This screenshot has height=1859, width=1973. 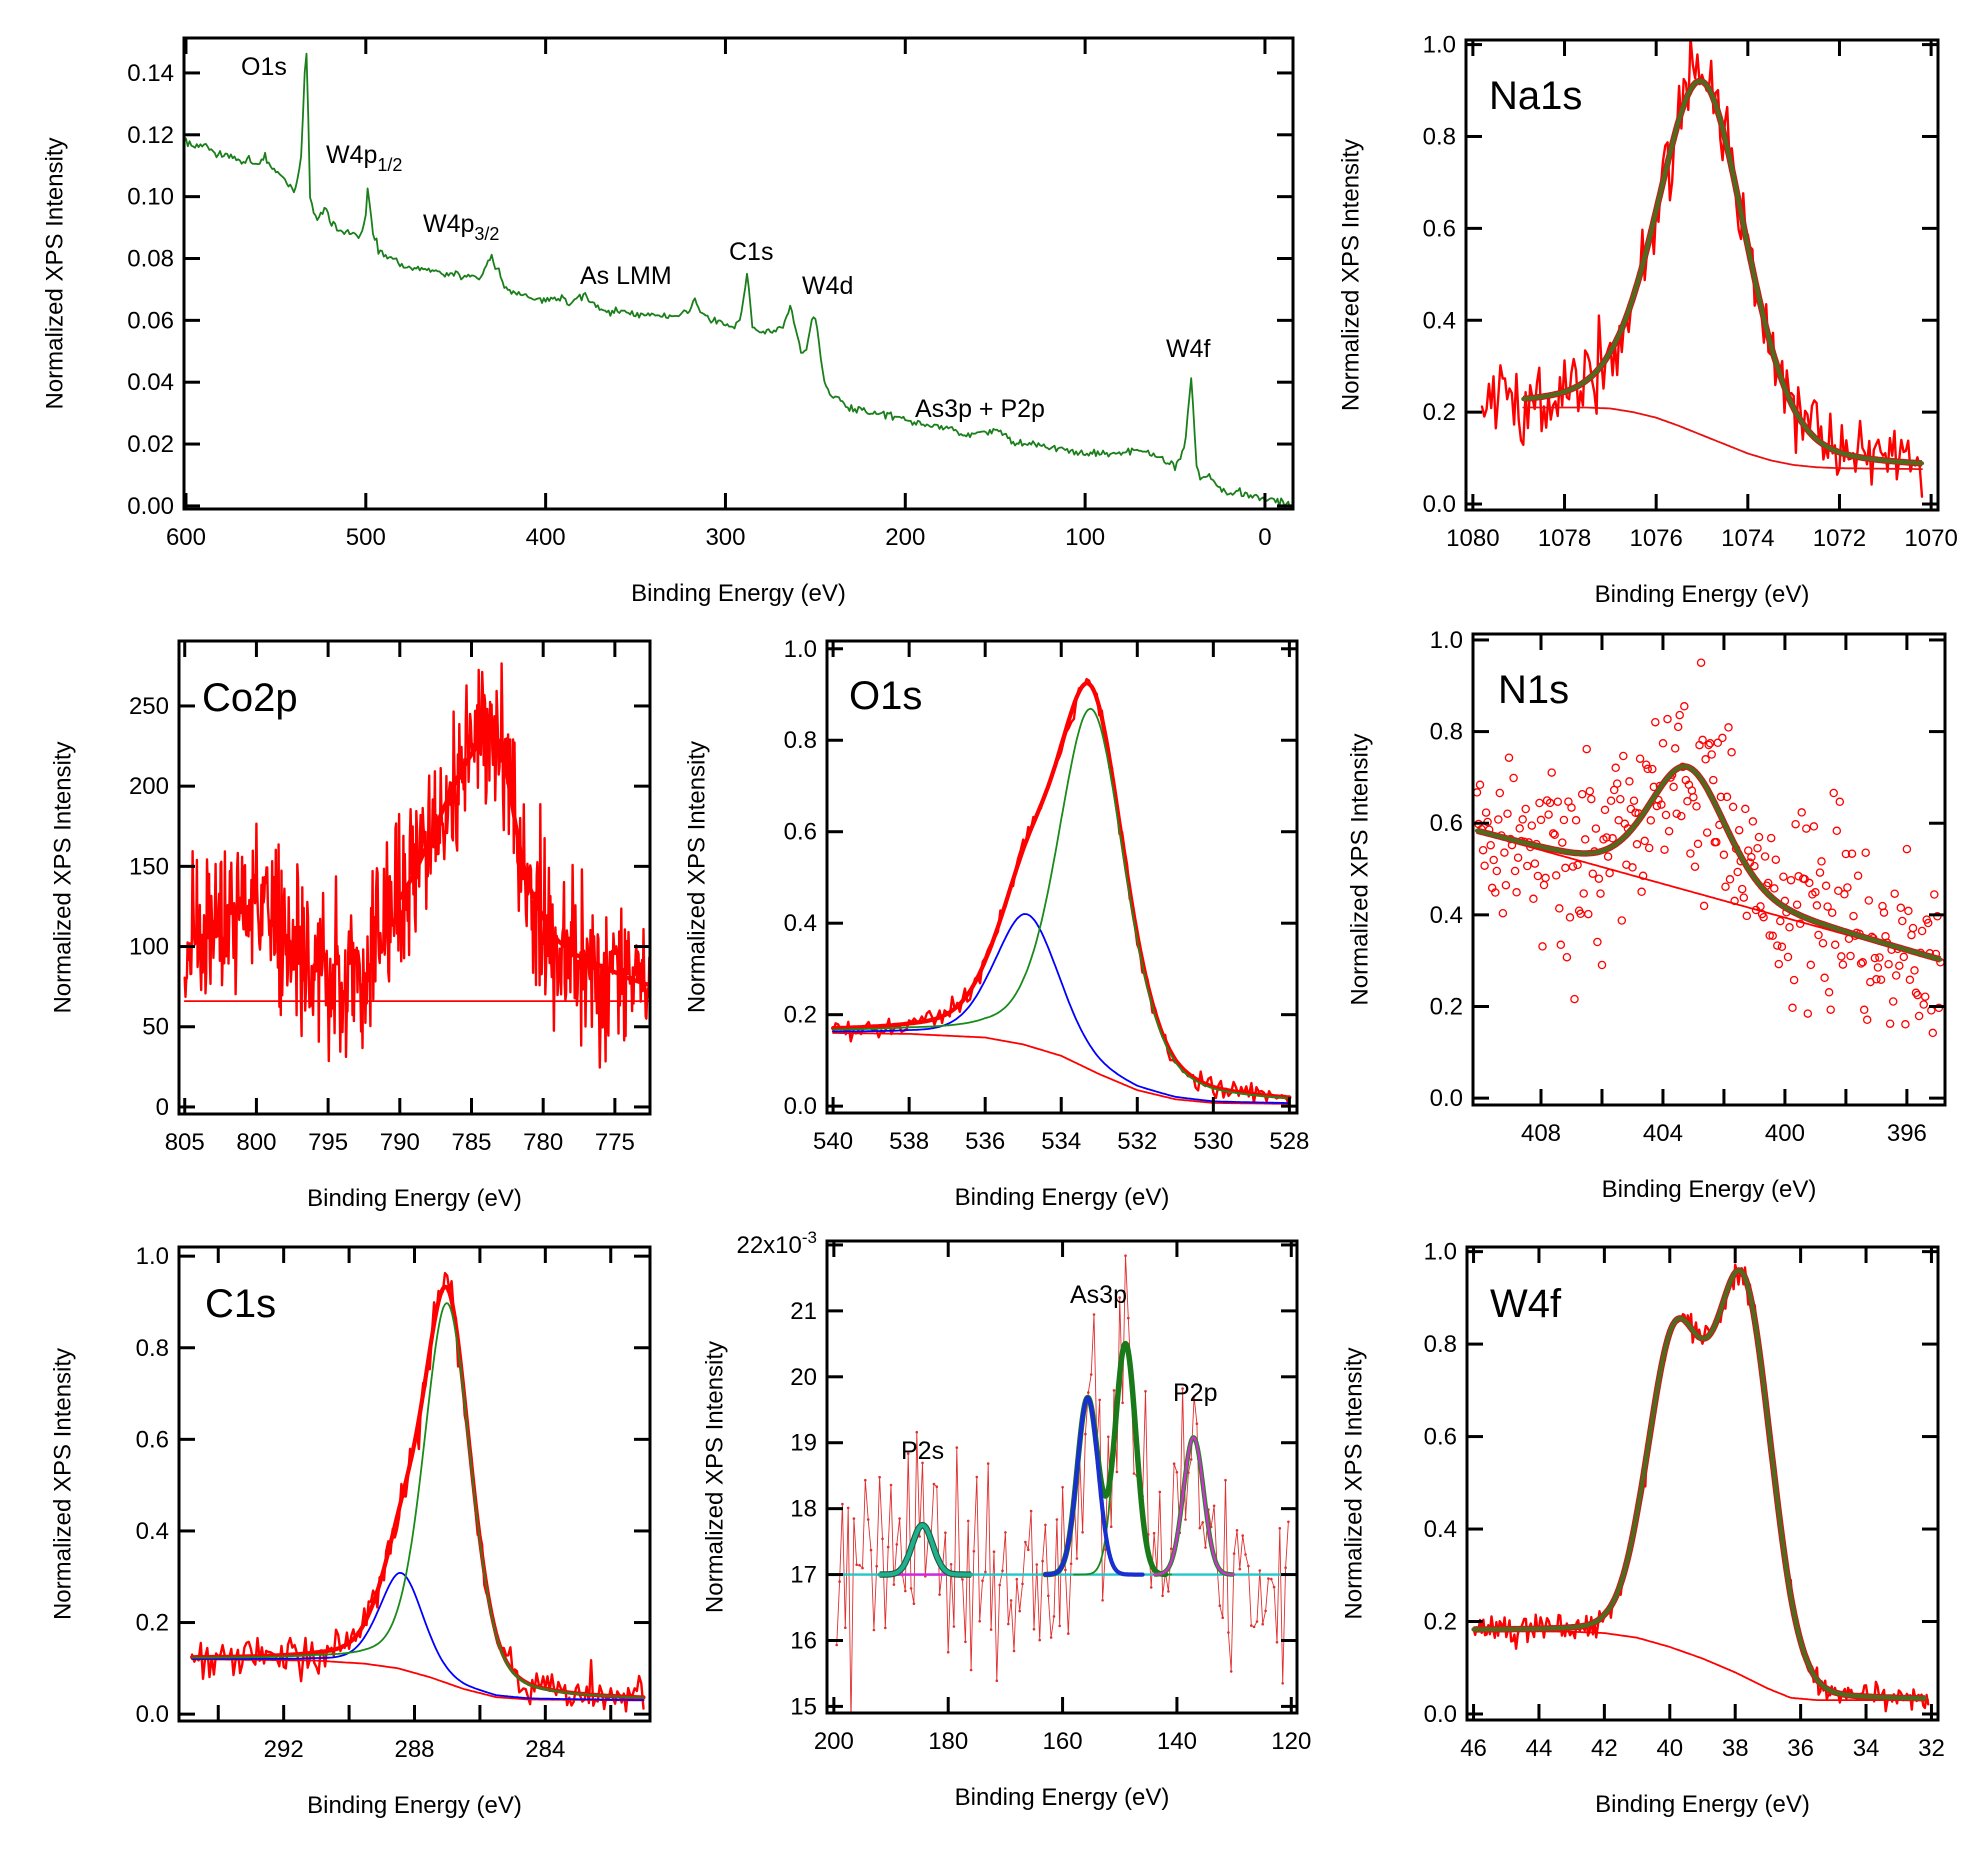 I want to click on y-tick-label-text: 0.06, so click(x=150, y=320).